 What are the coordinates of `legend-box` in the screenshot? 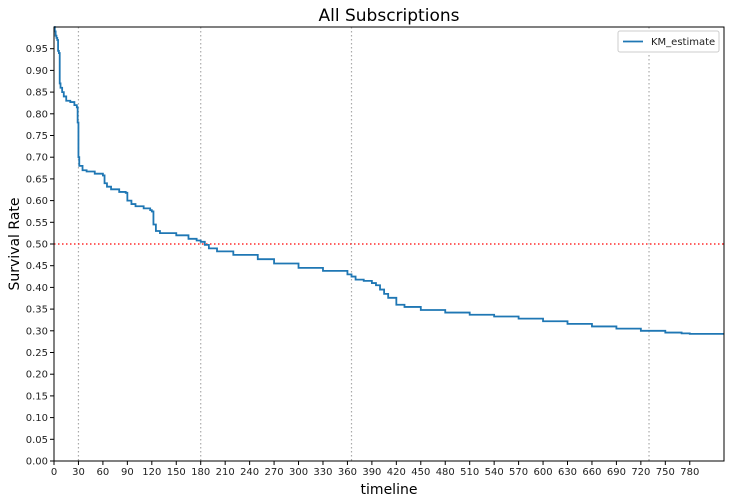 It's located at (668, 41).